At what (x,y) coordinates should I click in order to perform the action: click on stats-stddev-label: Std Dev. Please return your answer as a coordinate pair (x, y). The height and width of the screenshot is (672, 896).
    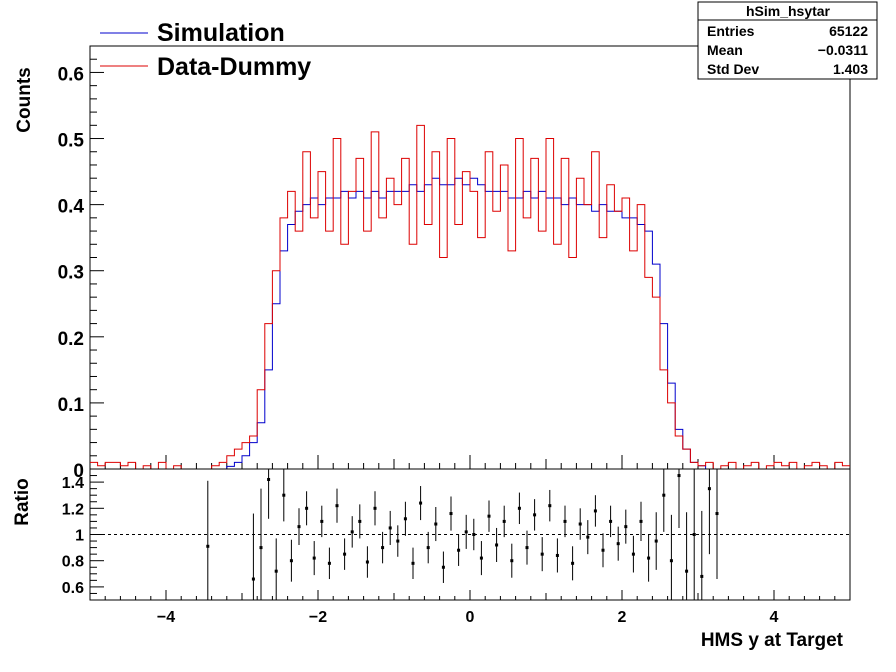
    Looking at the image, I should click on (733, 69).